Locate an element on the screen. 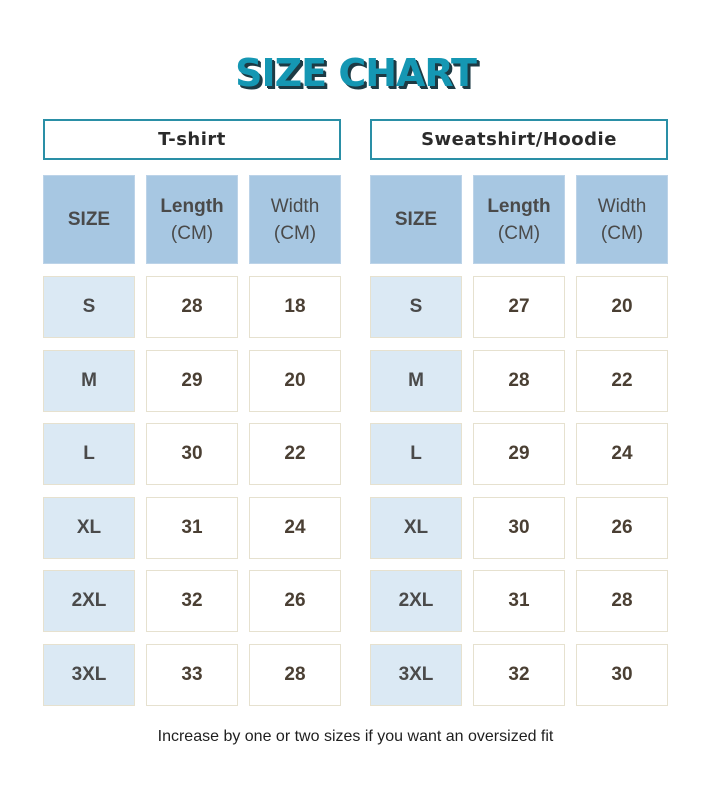 The width and height of the screenshot is (711, 800). table-row: 3XL 33 28 is located at coordinates (192, 674).